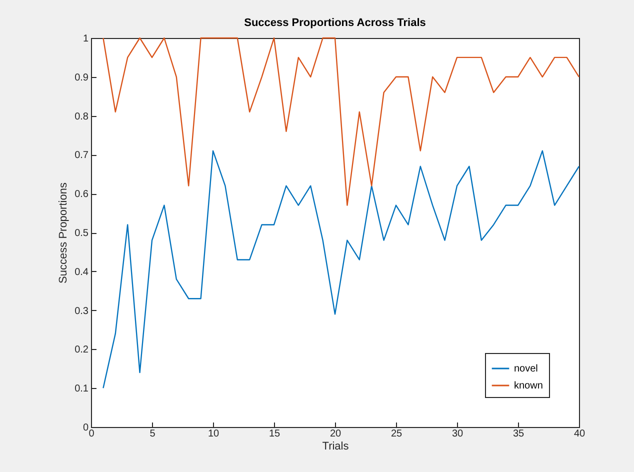  Describe the element at coordinates (528, 386) in the screenshot. I see `legend-label: known` at that location.